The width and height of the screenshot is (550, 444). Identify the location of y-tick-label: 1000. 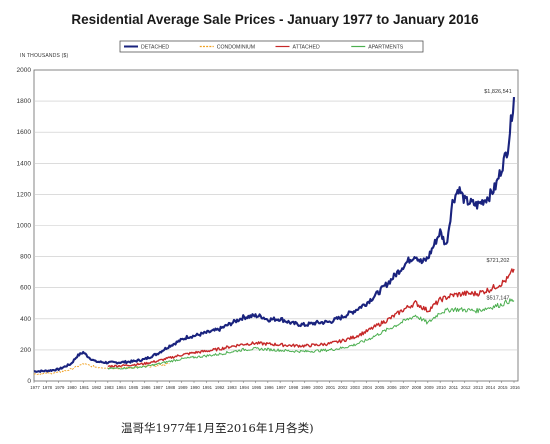
(24, 226).